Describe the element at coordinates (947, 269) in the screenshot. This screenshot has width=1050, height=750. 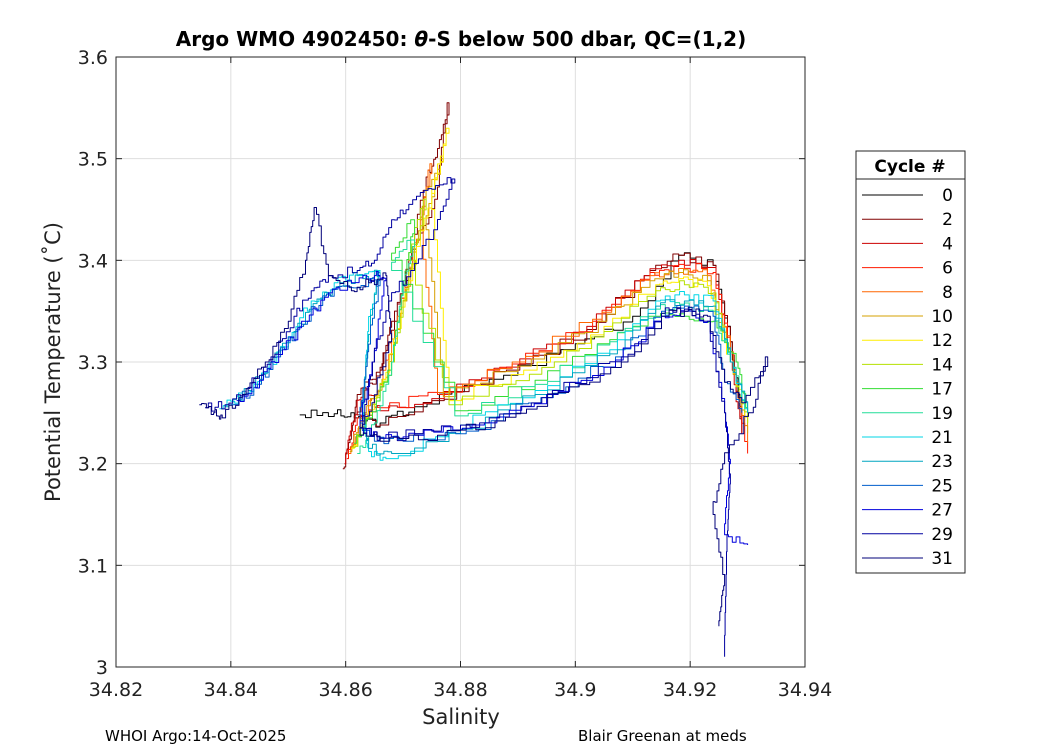
I see `legend-label-cycle-6: 6` at that location.